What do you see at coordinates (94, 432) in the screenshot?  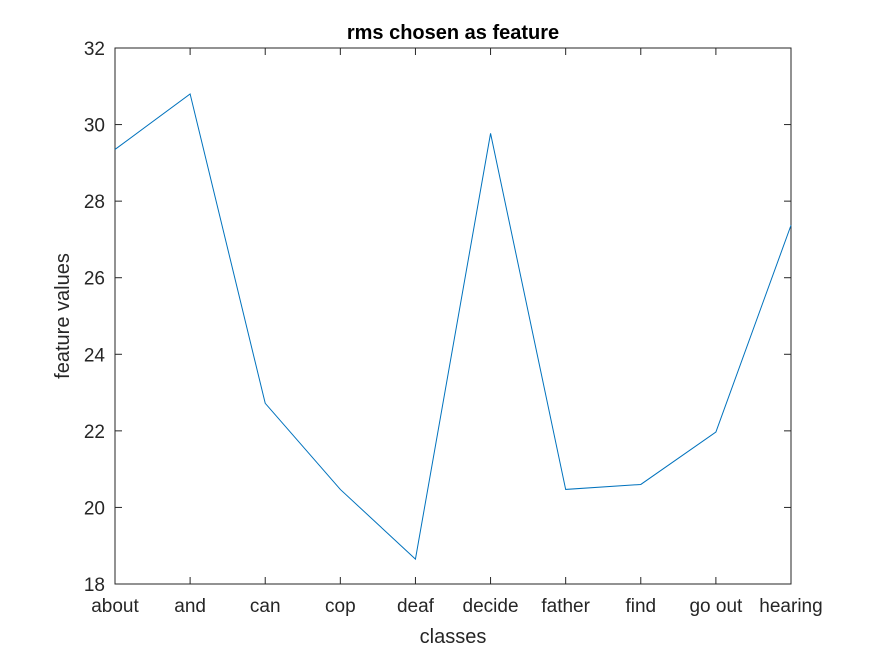 I see `y-tick-label: 22` at bounding box center [94, 432].